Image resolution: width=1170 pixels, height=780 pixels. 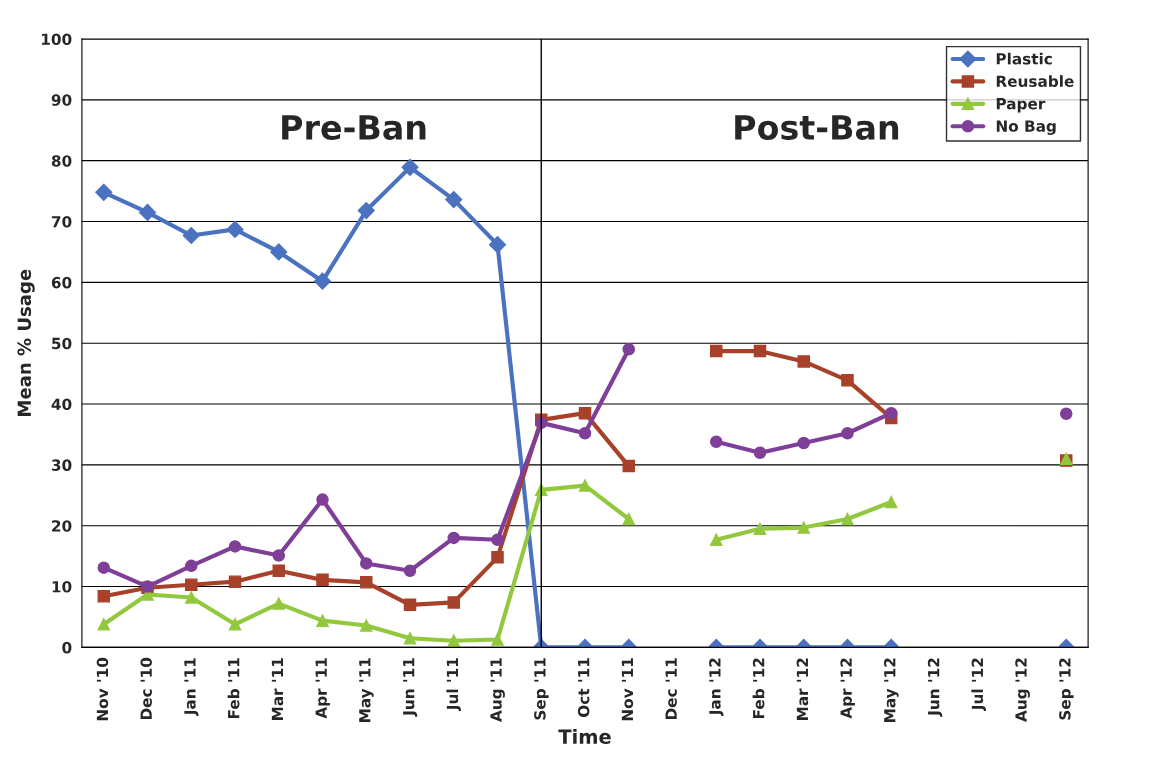 What do you see at coordinates (541, 689) in the screenshot?
I see `x-tick-label: Sep '11` at bounding box center [541, 689].